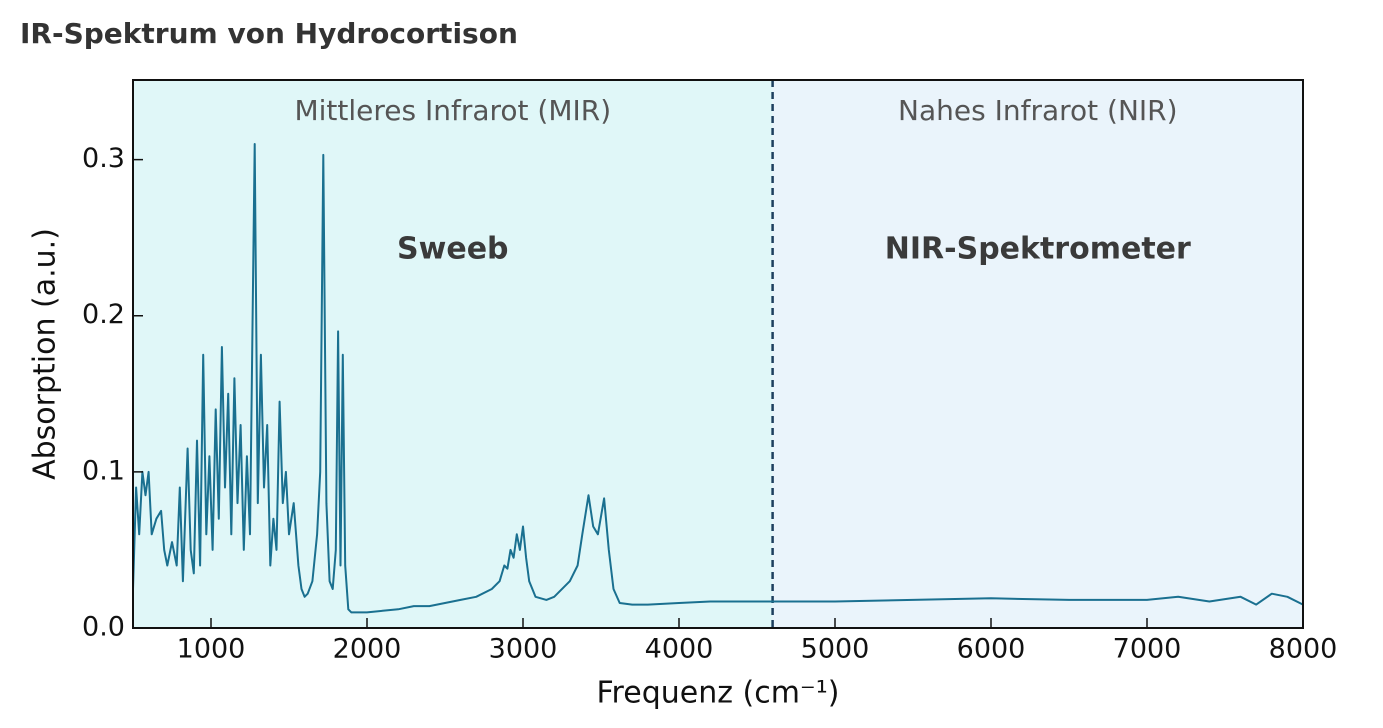  I want to click on x-tick-label: 2000, so click(367, 649).